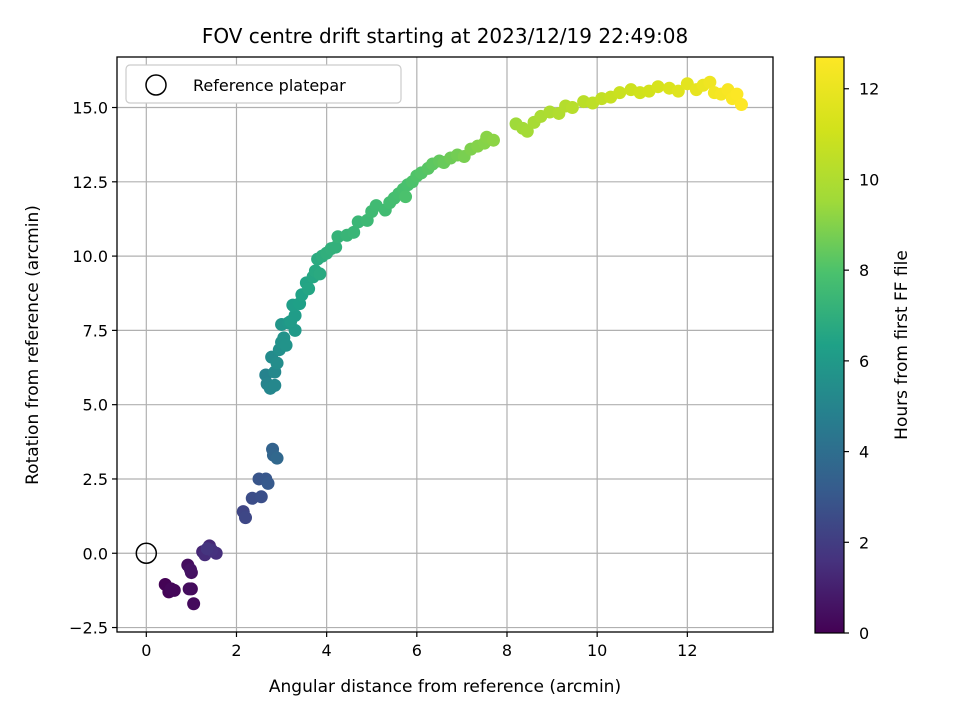 This screenshot has height=724, width=960. What do you see at coordinates (864, 452) in the screenshot?
I see `colorbar-tick-label: 4` at bounding box center [864, 452].